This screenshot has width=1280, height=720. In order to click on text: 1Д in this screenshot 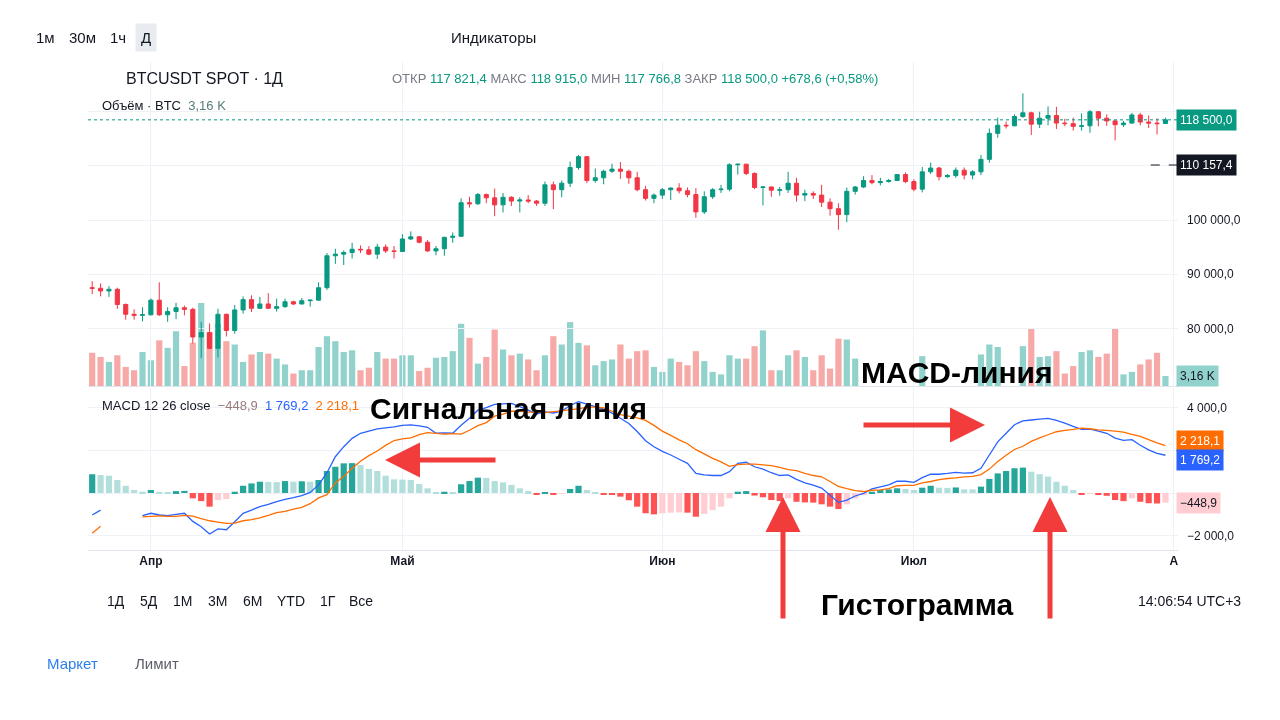, I will do `click(116, 601)`.